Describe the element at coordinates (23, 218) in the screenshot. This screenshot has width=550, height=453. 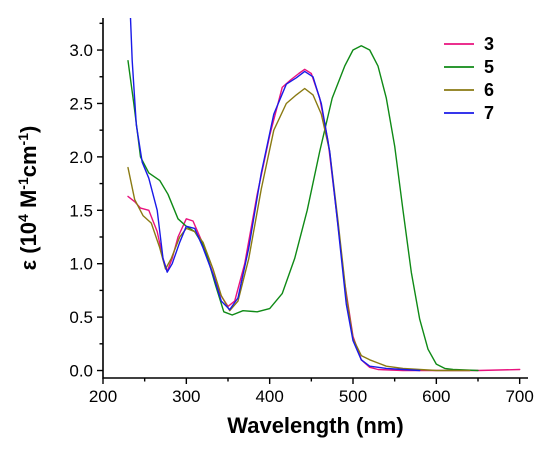
I see `y-title-superscript: 4` at that location.